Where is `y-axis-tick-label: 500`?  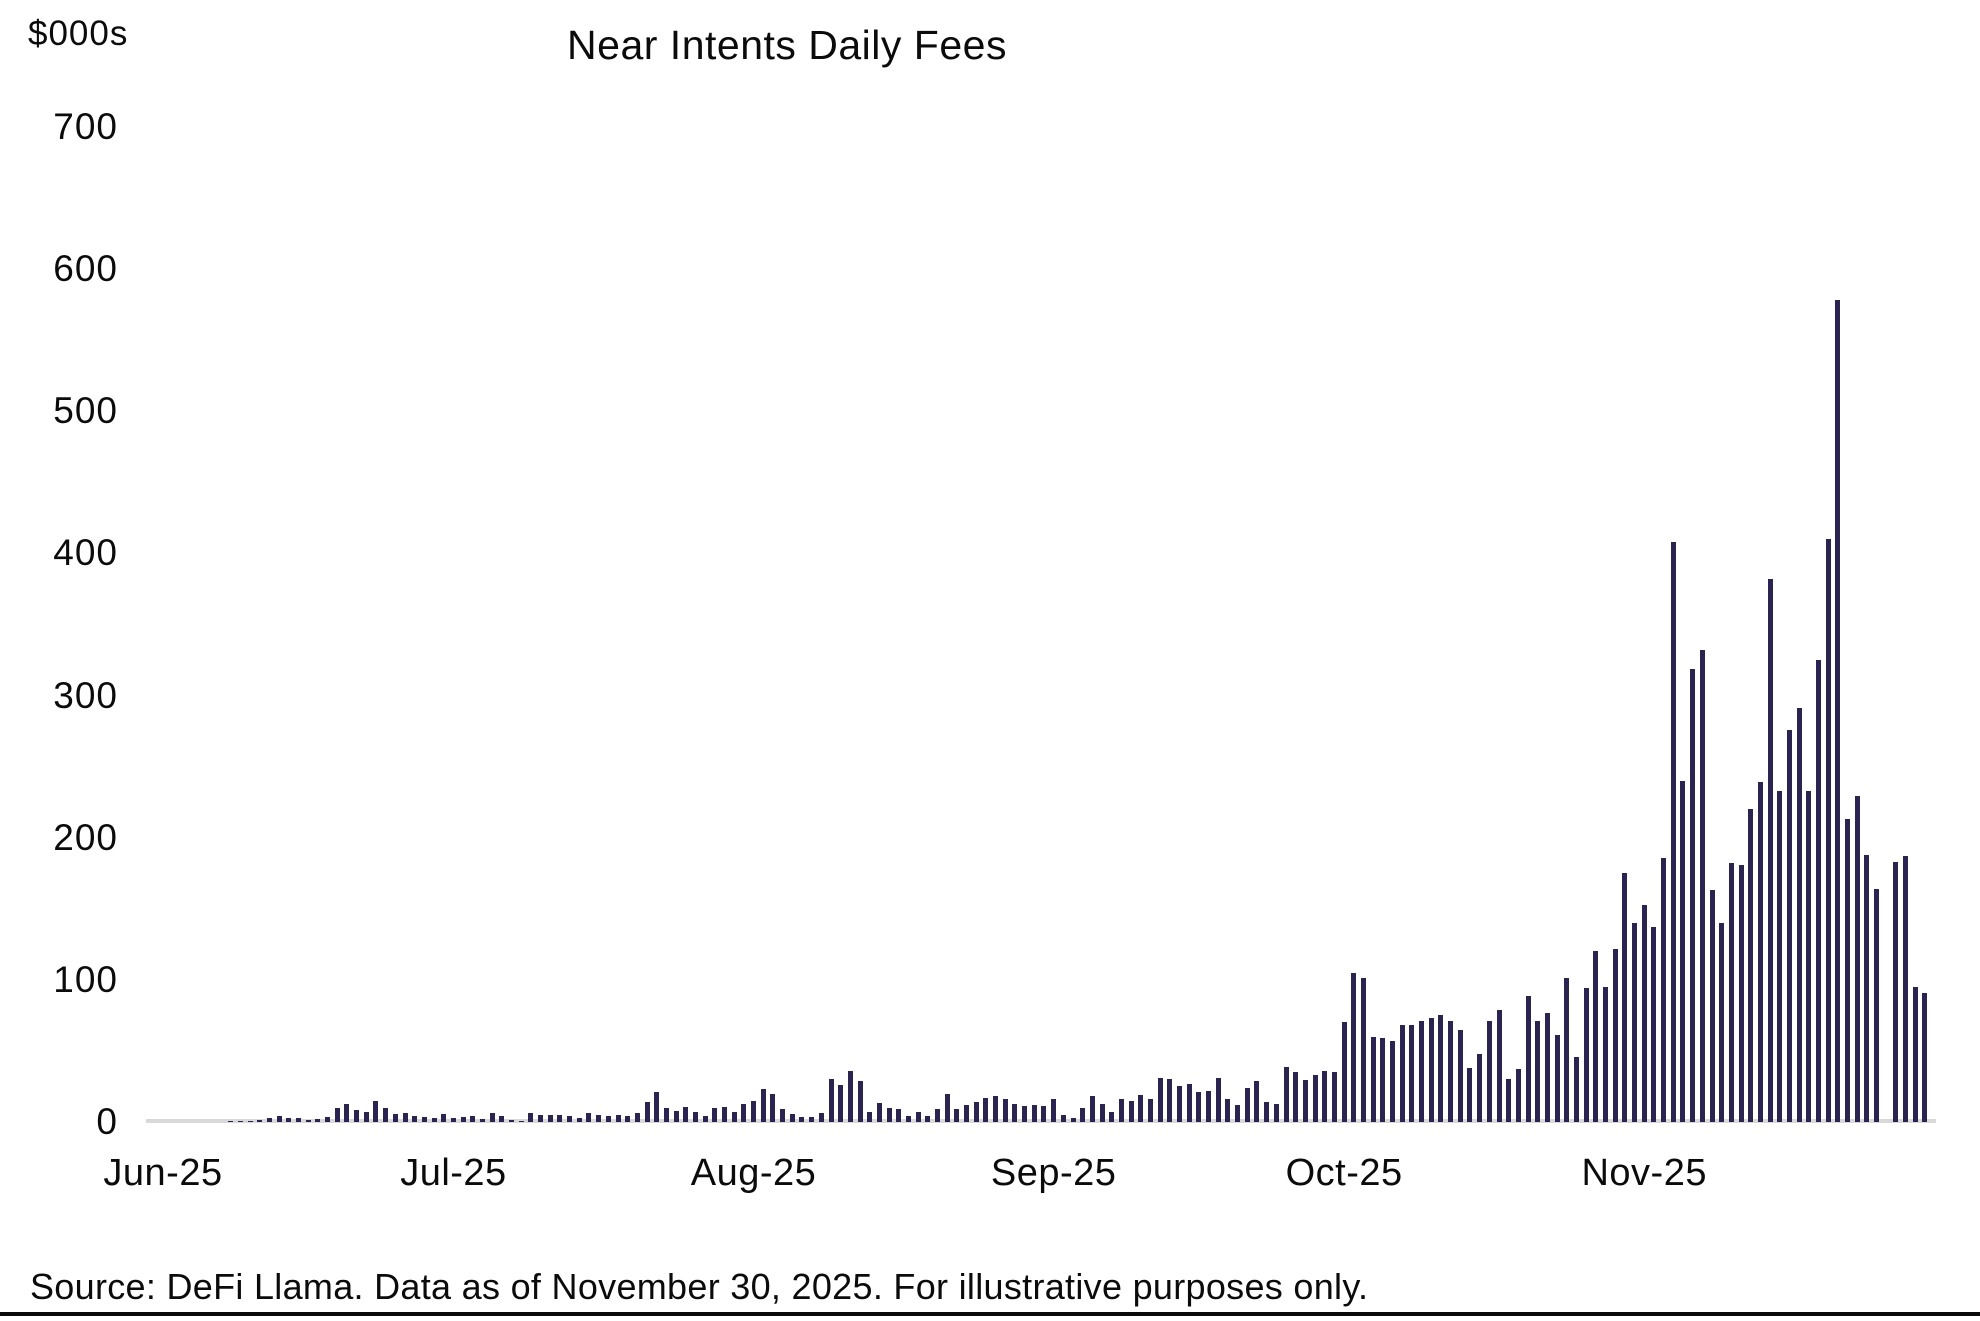 y-axis-tick-label: 500 is located at coordinates (85, 411).